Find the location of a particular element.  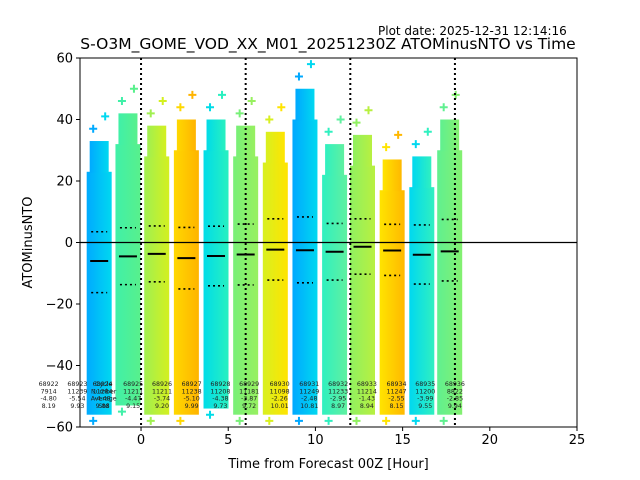

x-tick-label: 0 is located at coordinates (141, 440).